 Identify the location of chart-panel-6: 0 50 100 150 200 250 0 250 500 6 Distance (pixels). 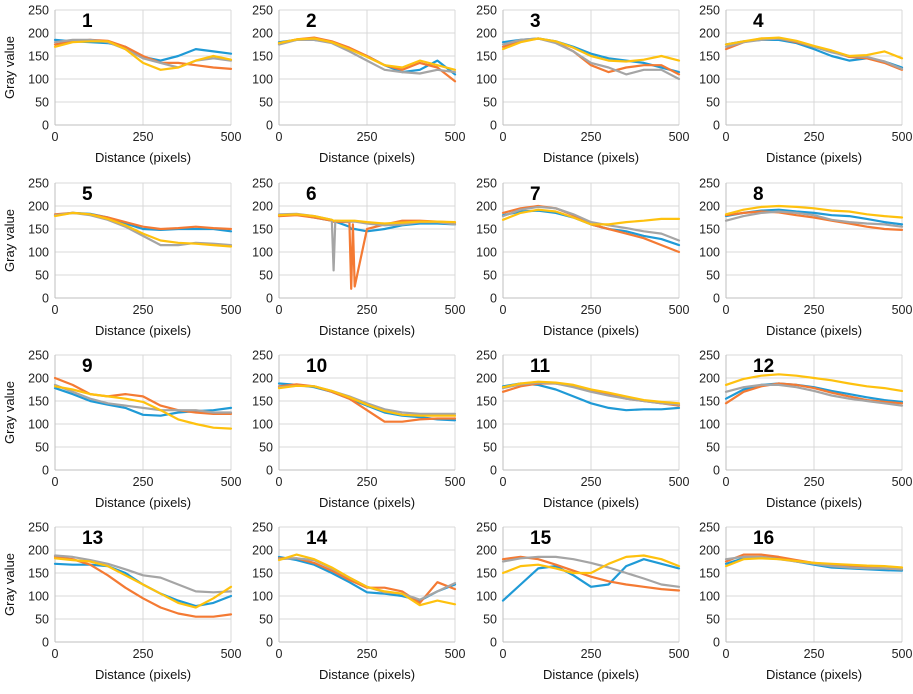
(358, 258).